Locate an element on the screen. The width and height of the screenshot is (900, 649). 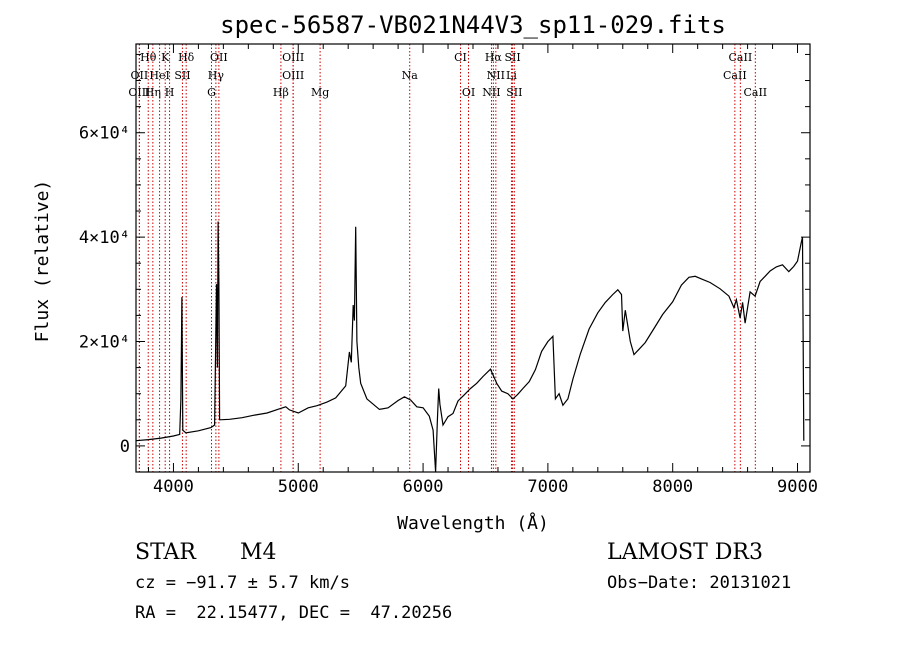
object-type: STAR is located at coordinates (165, 552).